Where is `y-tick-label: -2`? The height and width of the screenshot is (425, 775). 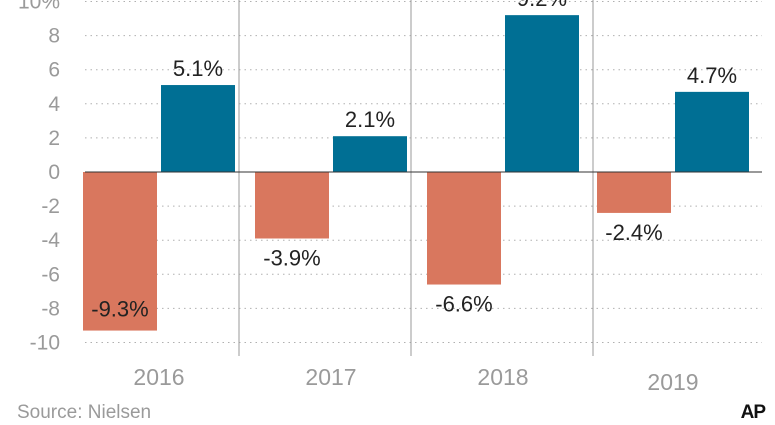 y-tick-label: -2 is located at coordinates (50, 206).